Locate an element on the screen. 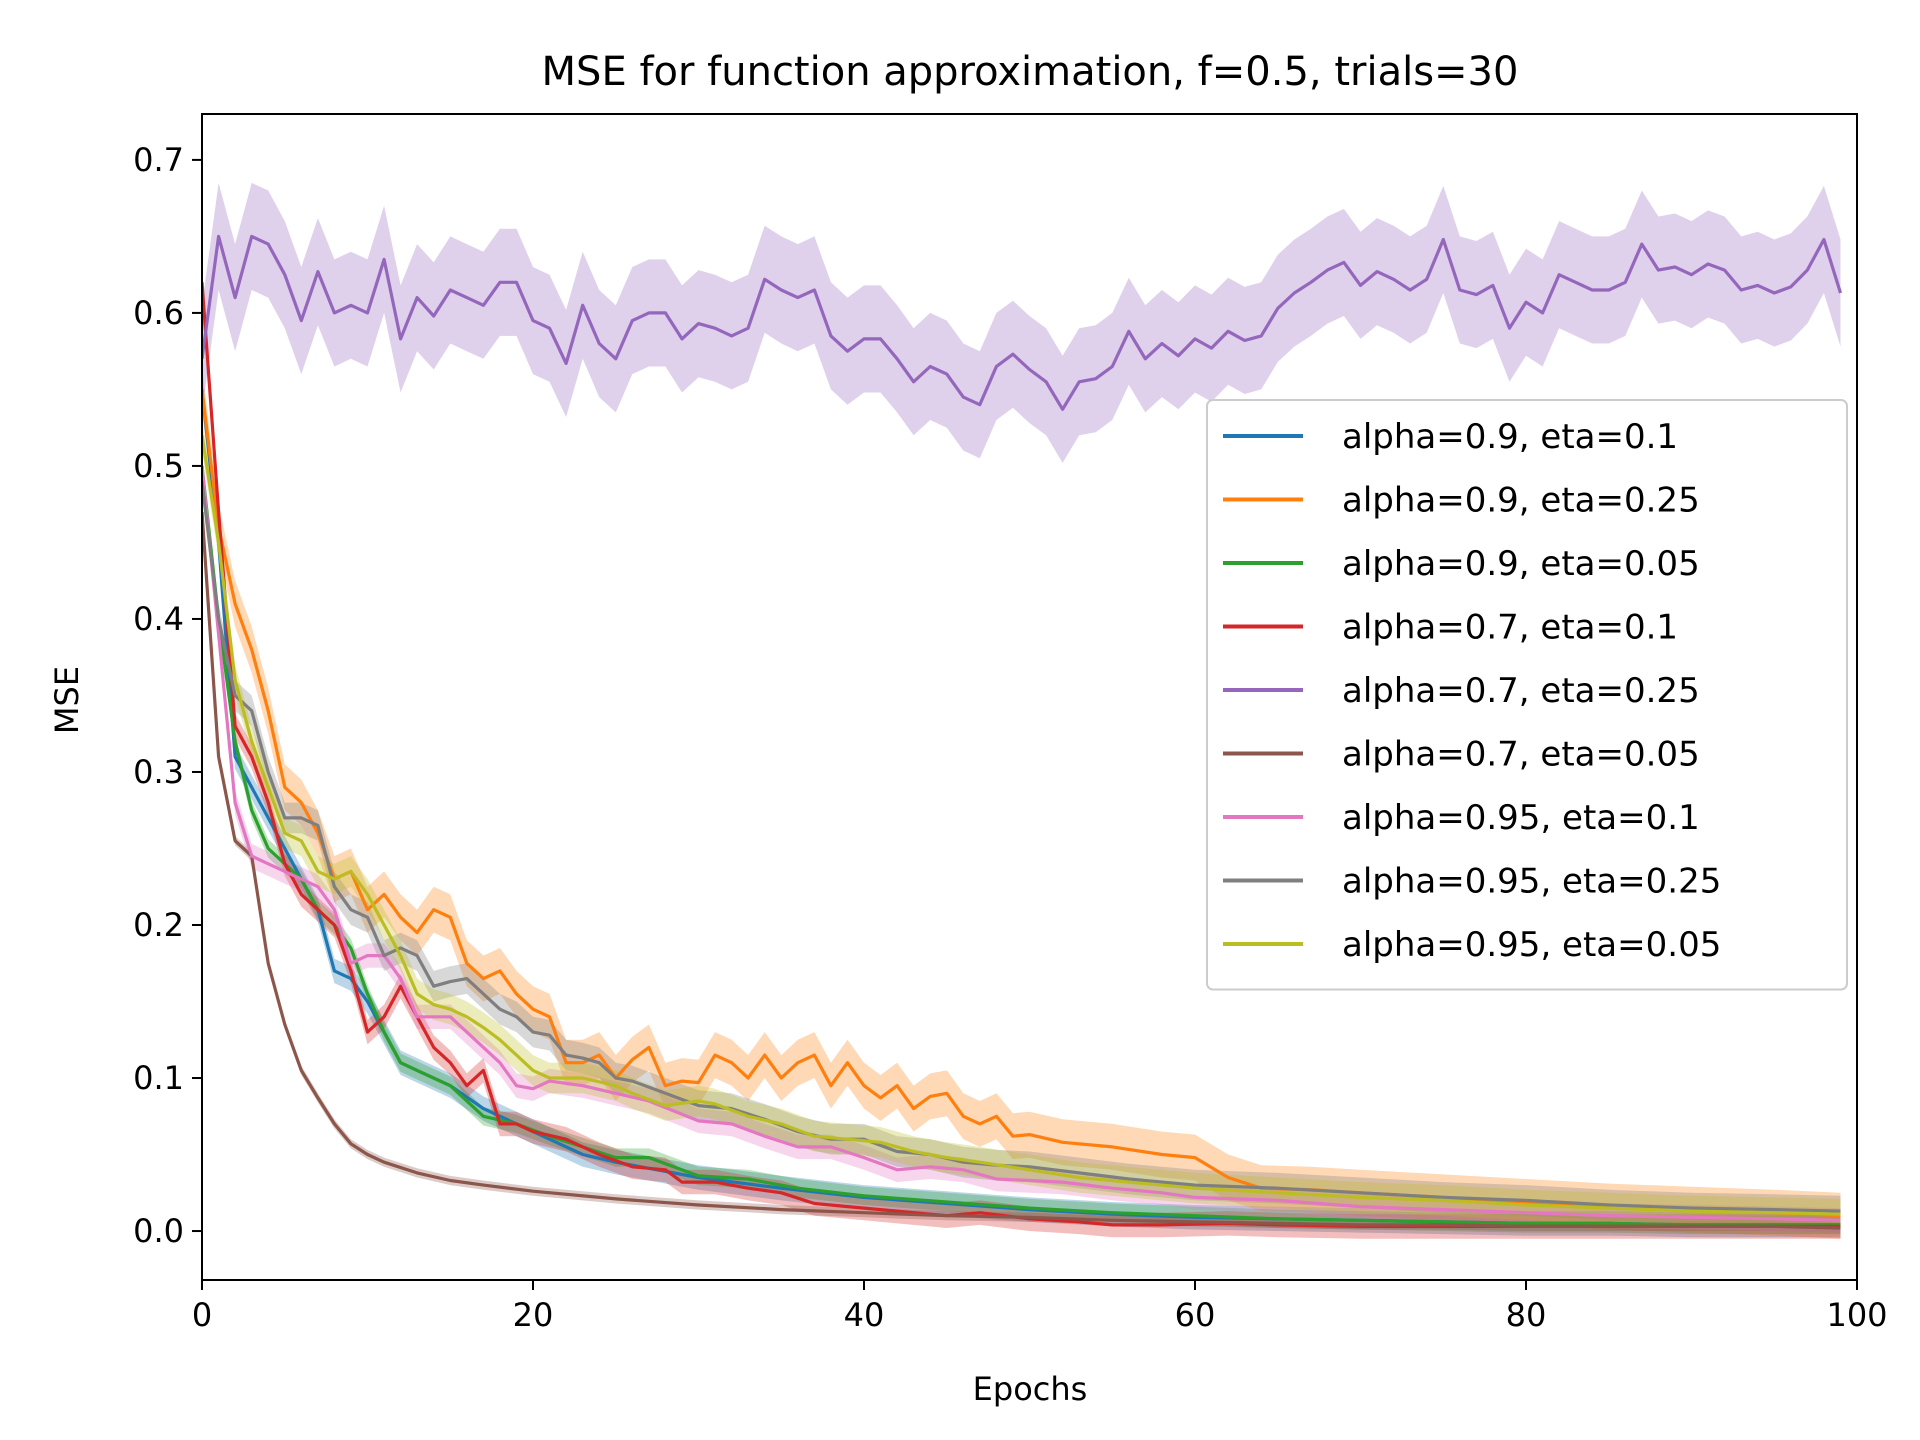 The width and height of the screenshot is (1920, 1440). x-tick-label: 0 is located at coordinates (202, 1315).